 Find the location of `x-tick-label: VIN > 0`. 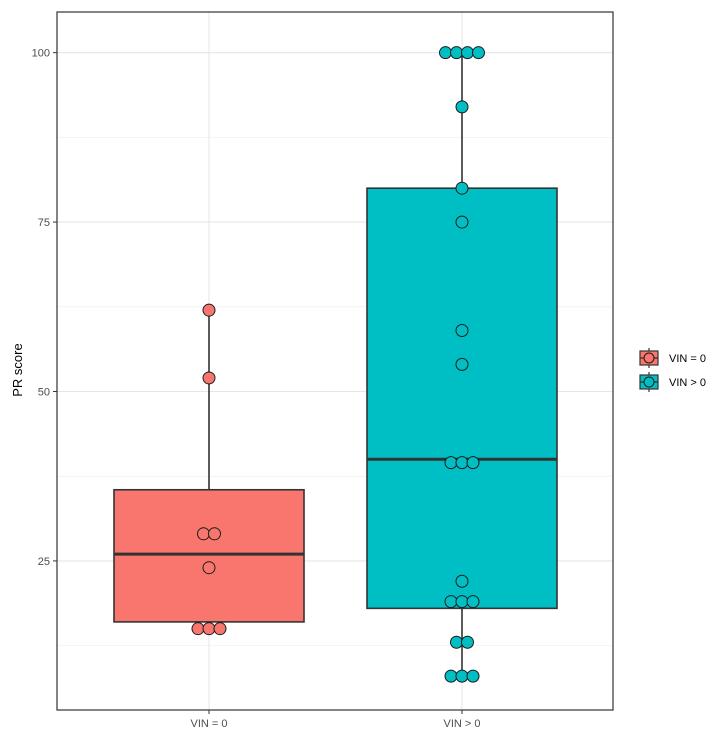

x-tick-label: VIN > 0 is located at coordinates (462, 724).